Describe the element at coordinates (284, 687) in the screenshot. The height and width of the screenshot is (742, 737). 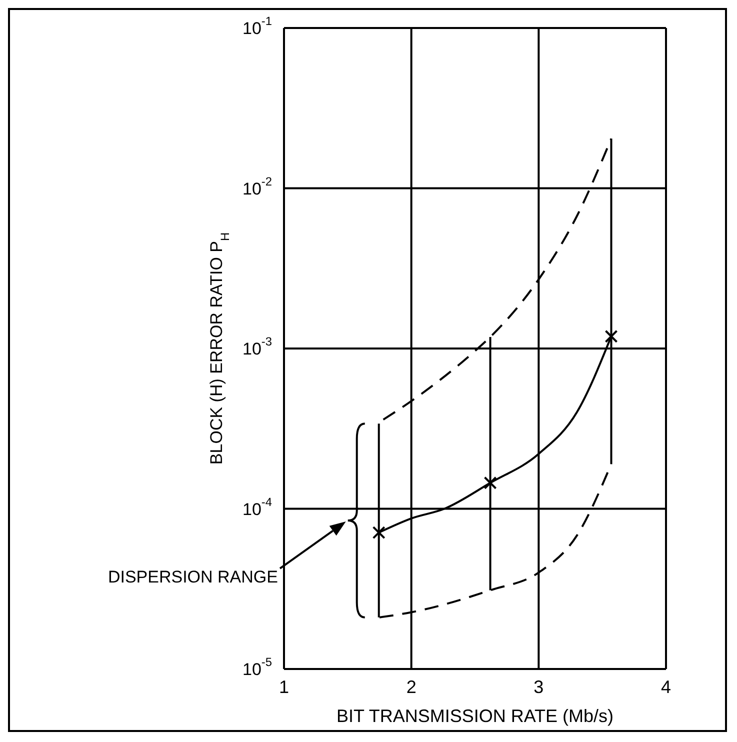
I see `x-tick-label: 1` at that location.